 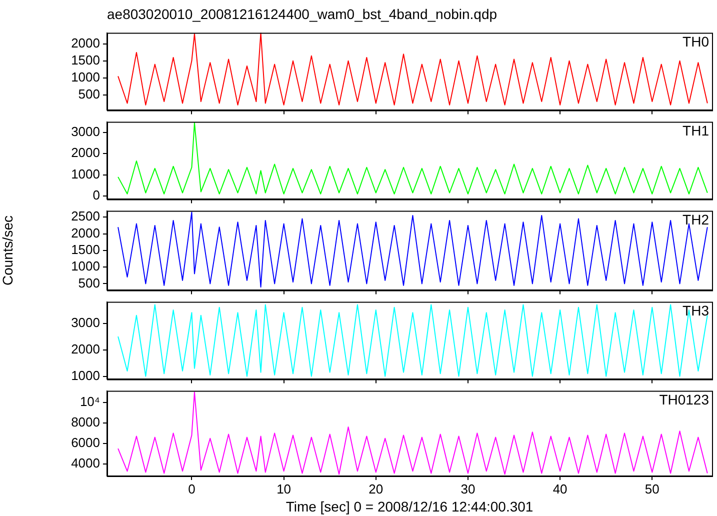 I want to click on y-tick-label: 4000, so click(x=85, y=463).